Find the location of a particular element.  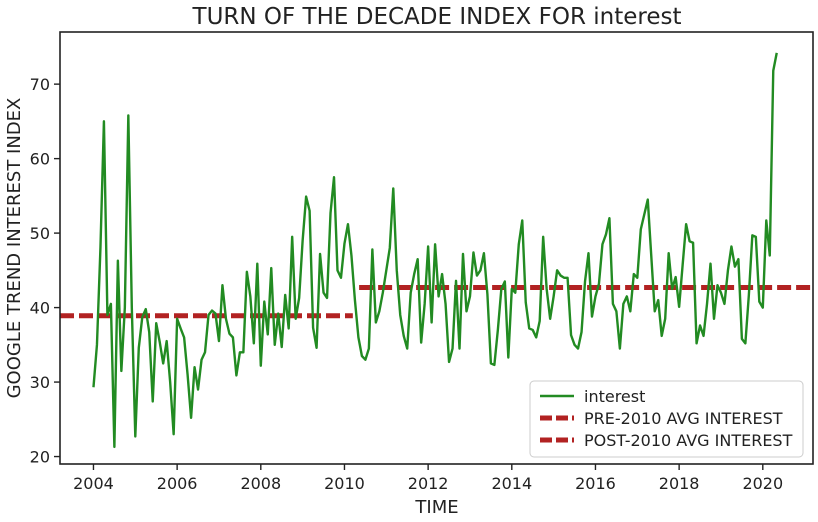

y-tick-label: 50 is located at coordinates (40, 233).